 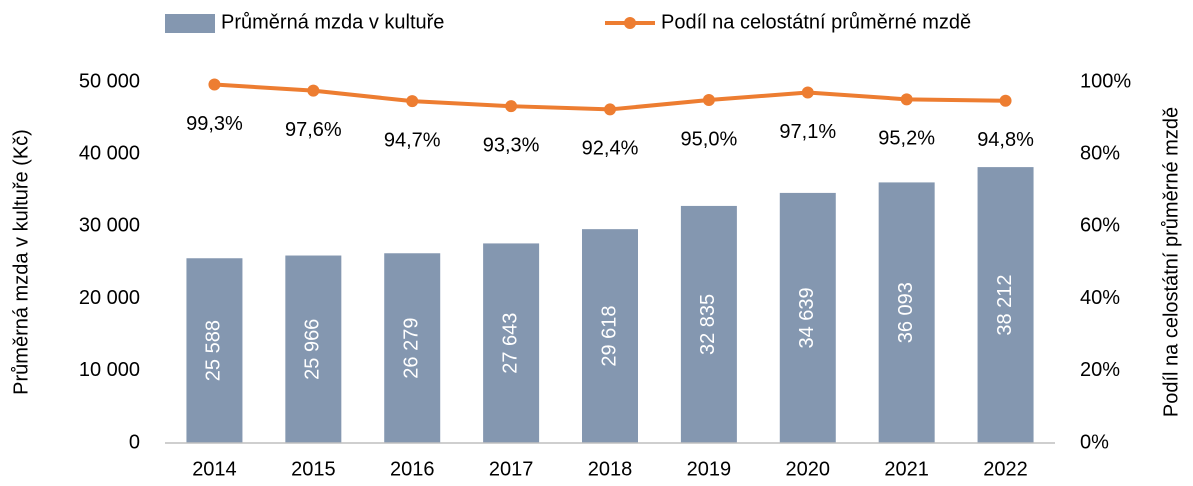 I want to click on x-tick-label: 2022, so click(x=1005, y=469).